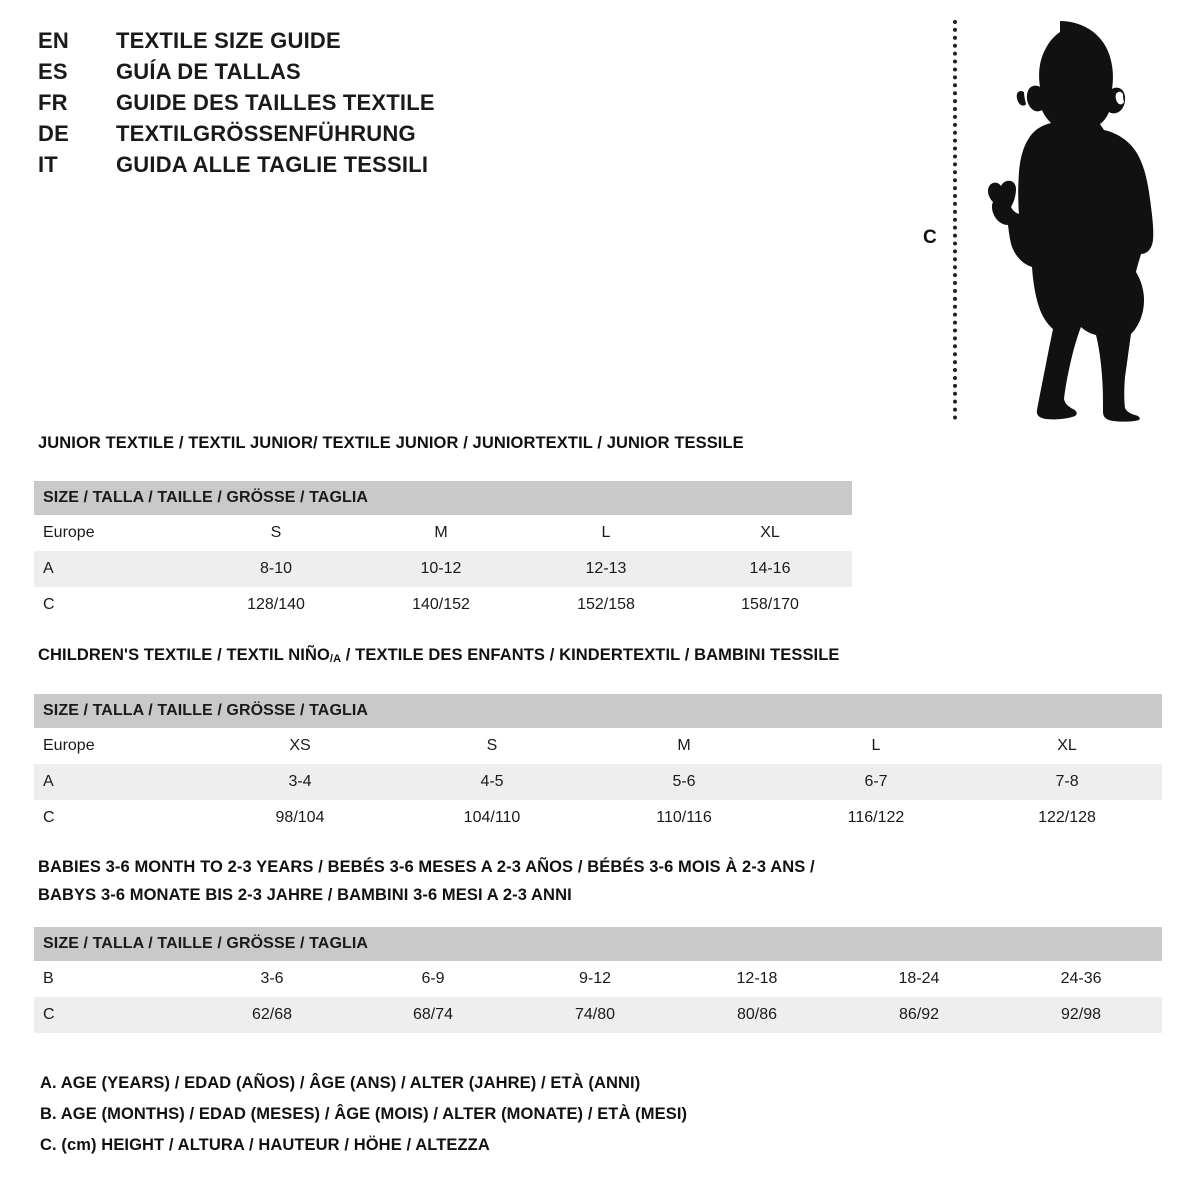 The image size is (1200, 1200). I want to click on children-table-row-a: A 3-4 4-5 5-6 6-7 7-8, so click(598, 782).